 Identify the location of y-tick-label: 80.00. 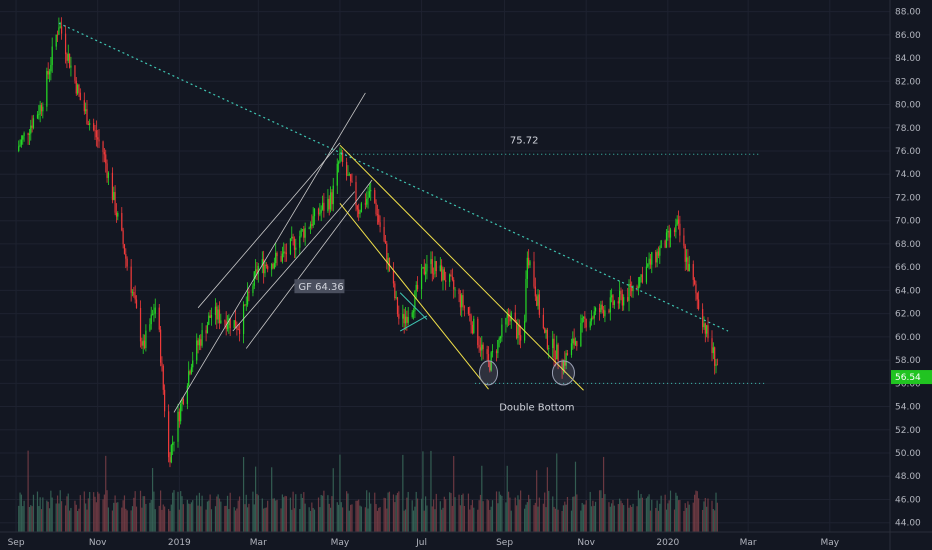
(908, 106).